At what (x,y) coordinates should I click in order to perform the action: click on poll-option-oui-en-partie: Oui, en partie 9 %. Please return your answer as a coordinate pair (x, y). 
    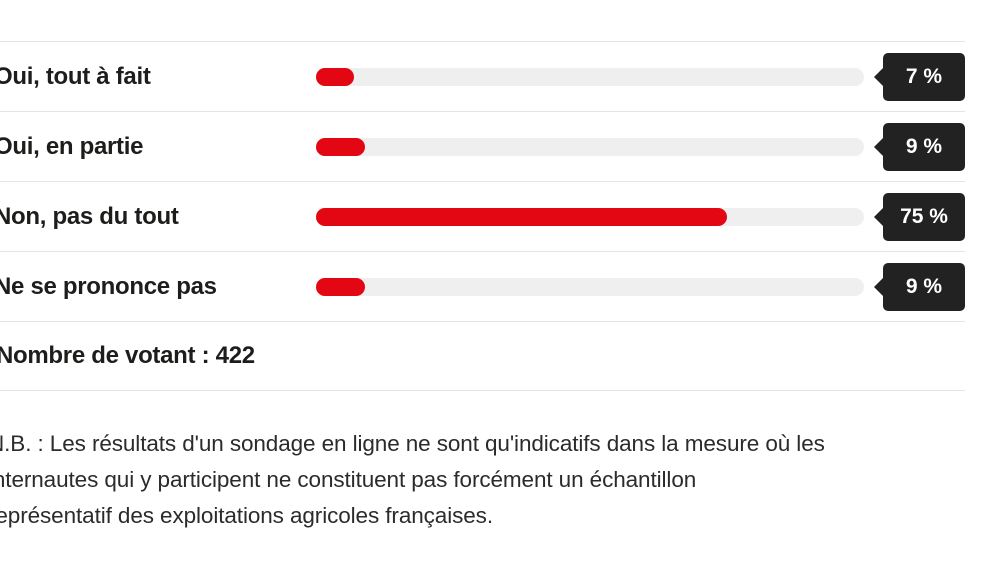
    Looking at the image, I should click on (482, 147).